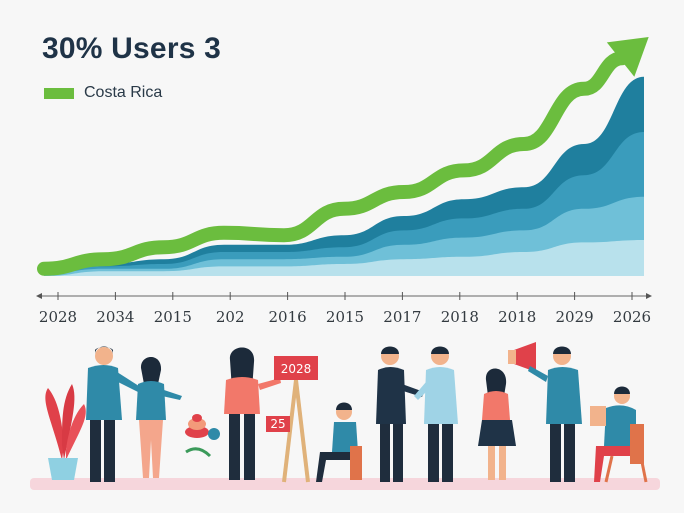  What do you see at coordinates (619, 434) in the screenshot?
I see `person-seated-right` at bounding box center [619, 434].